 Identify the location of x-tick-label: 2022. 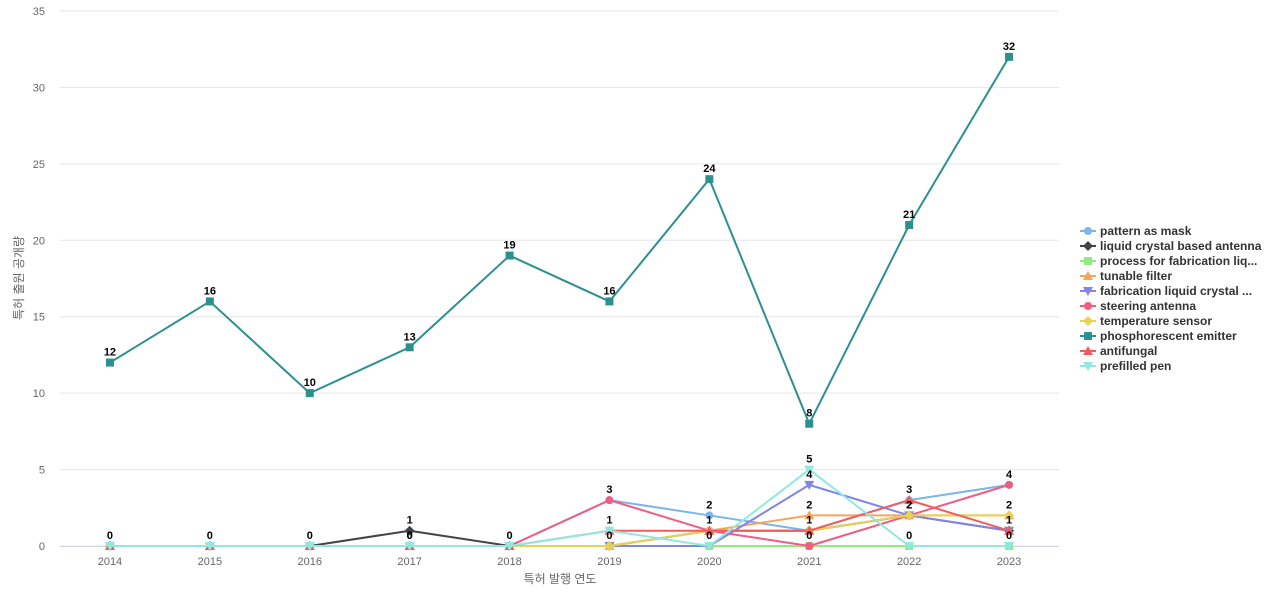
(909, 562).